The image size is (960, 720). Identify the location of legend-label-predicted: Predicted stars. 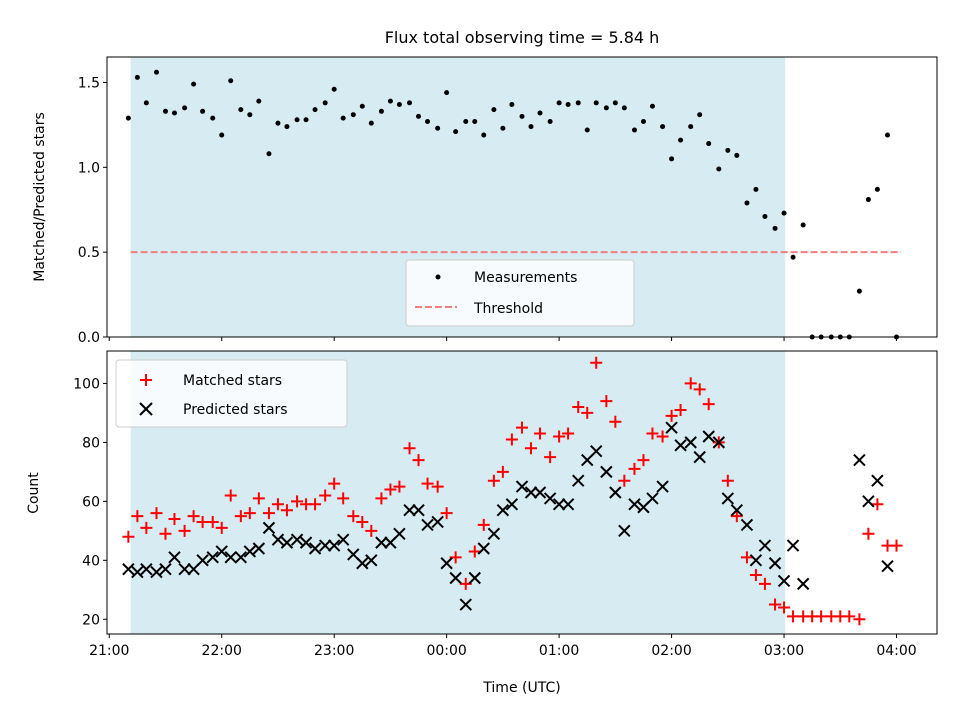
(235, 410).